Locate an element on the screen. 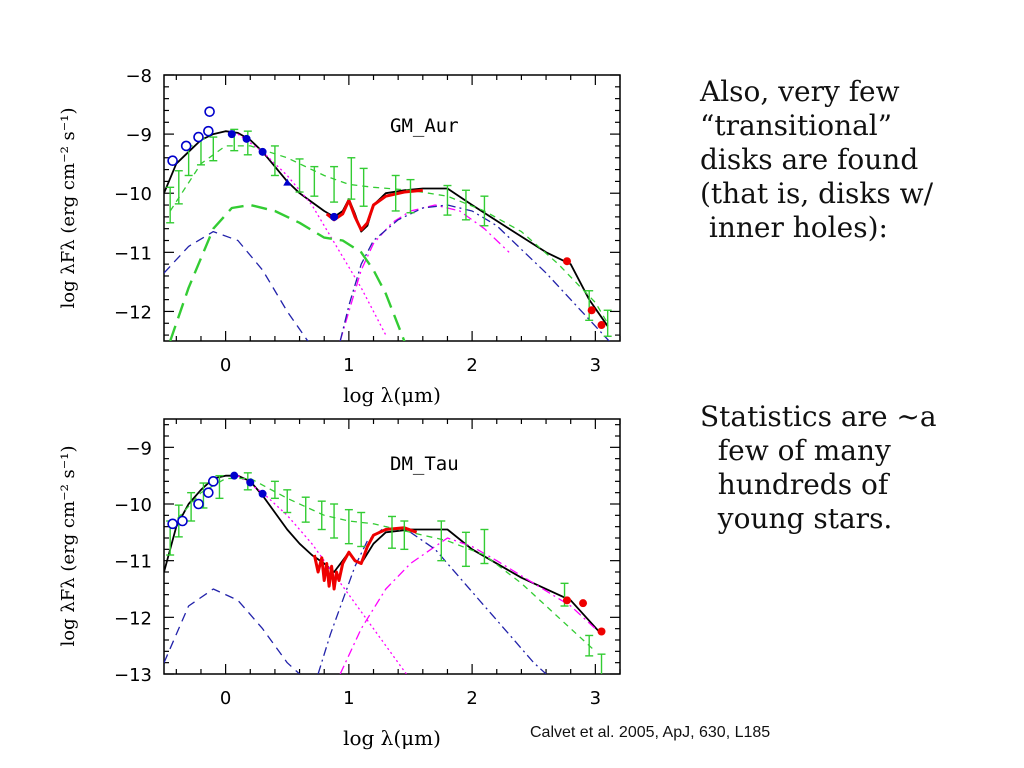 This screenshot has width=1024, height=768. panel-label: DM_Tau is located at coordinates (424, 464).